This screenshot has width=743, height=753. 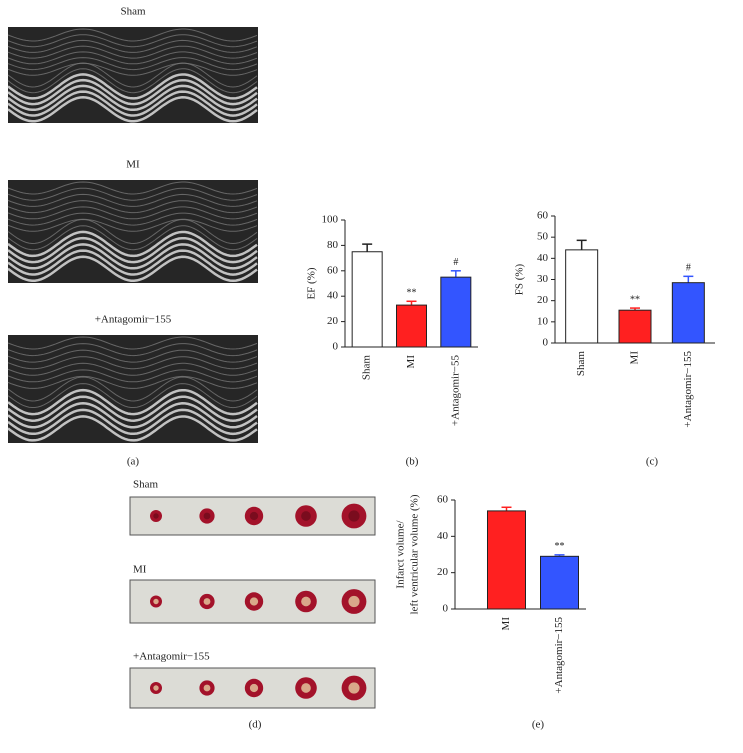 I want to click on x-tick-label: Sham, so click(x=581, y=364).